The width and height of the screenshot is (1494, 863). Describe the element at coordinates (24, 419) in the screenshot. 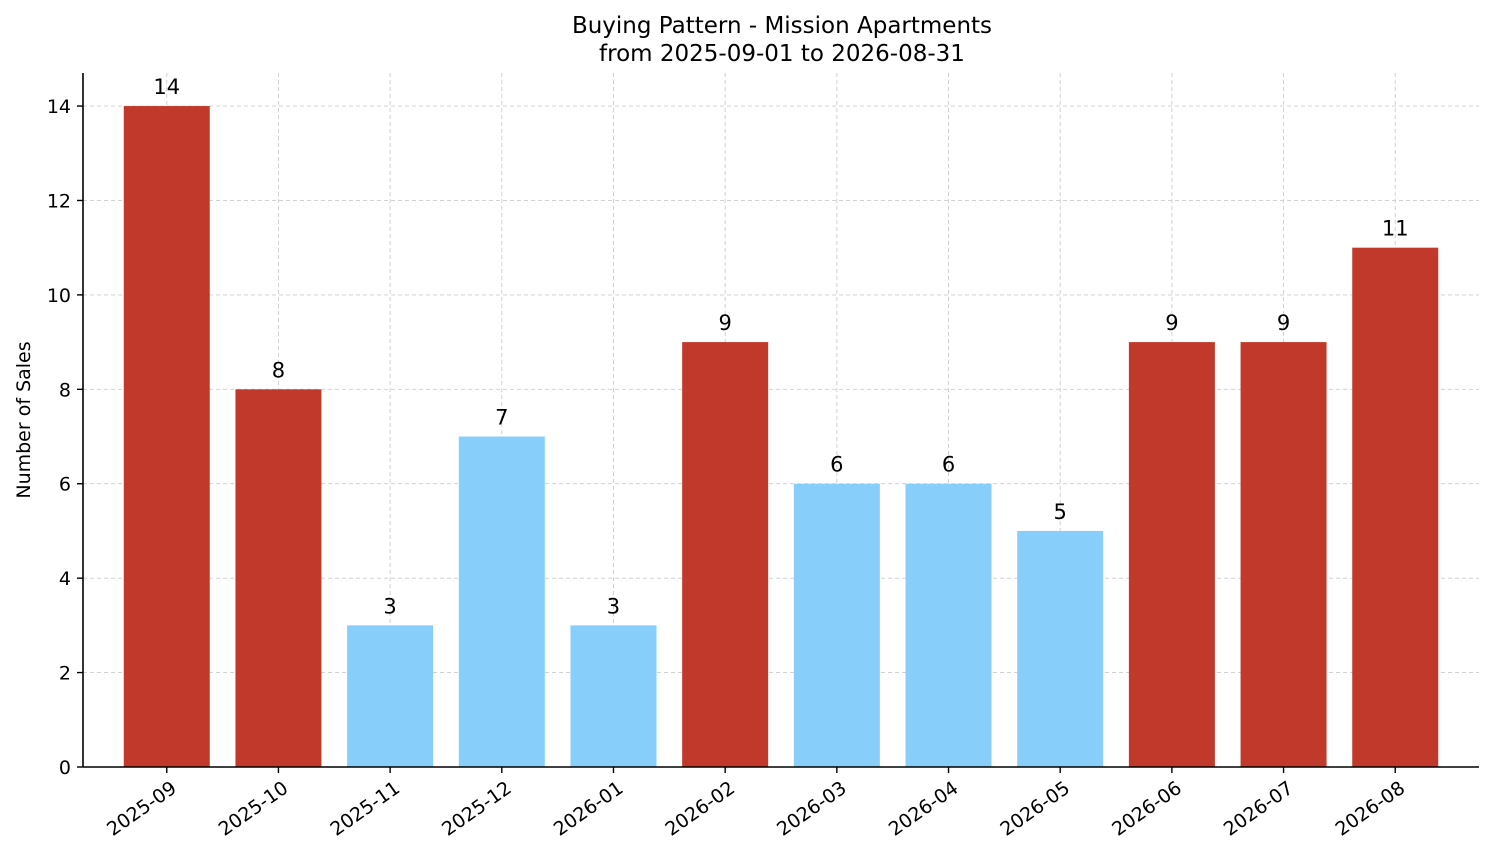

I see `y-axis-label: Number of Sales` at that location.